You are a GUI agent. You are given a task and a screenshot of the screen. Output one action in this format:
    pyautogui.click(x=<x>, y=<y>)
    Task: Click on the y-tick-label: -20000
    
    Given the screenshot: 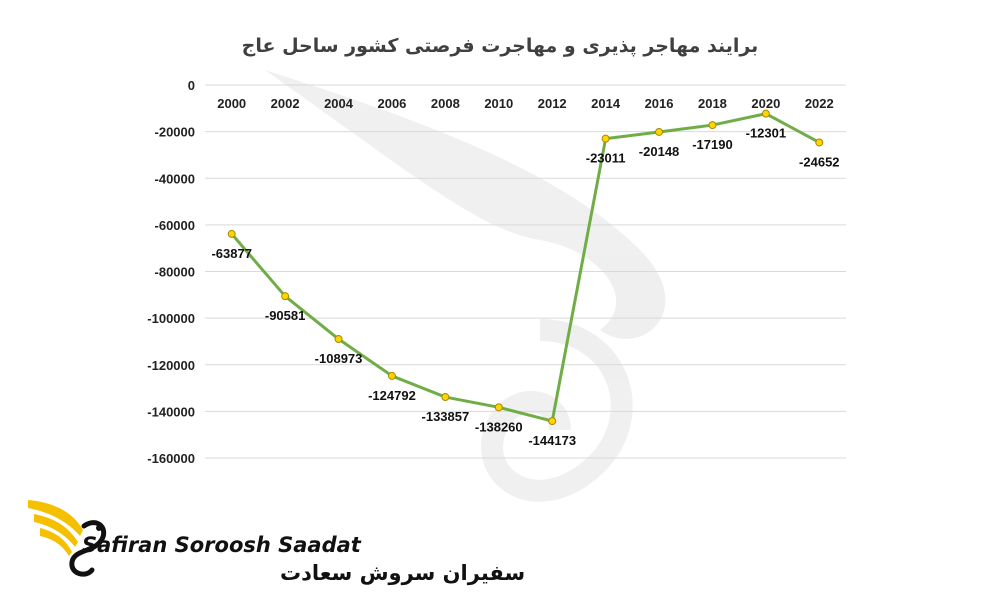 What is the action you would take?
    pyautogui.click(x=175, y=132)
    